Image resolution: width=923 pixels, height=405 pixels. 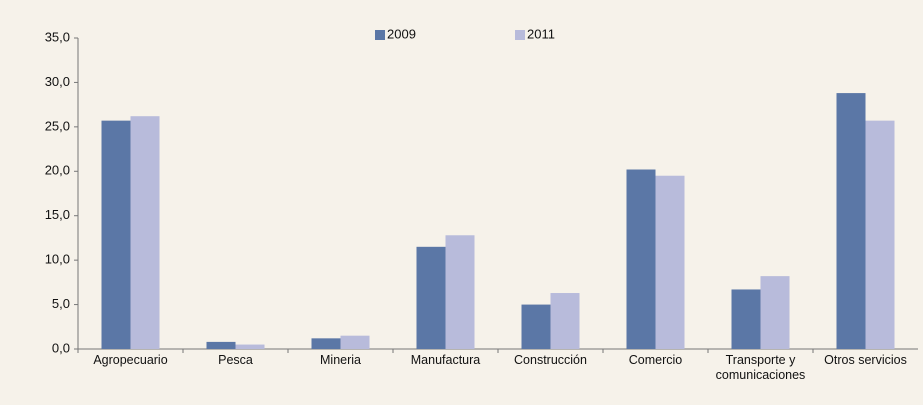 I want to click on x-tick-label: Manufactura, so click(x=445, y=360).